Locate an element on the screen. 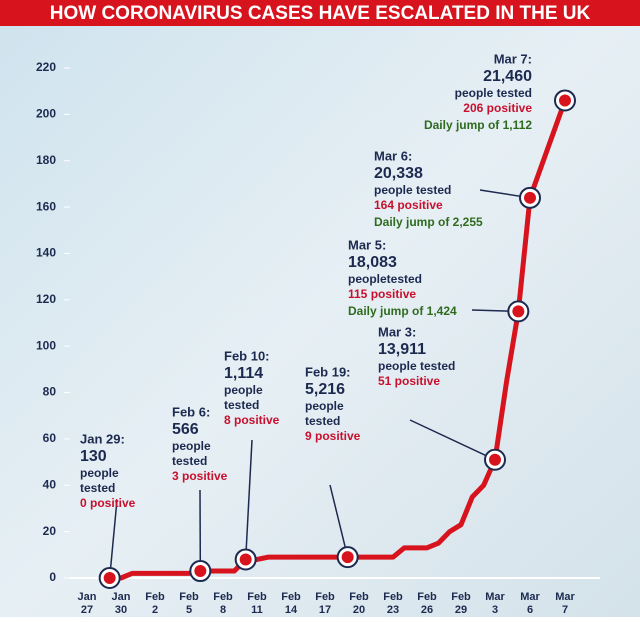 The width and height of the screenshot is (640, 622). annotation-positive: 0 positive is located at coordinates (108, 503).